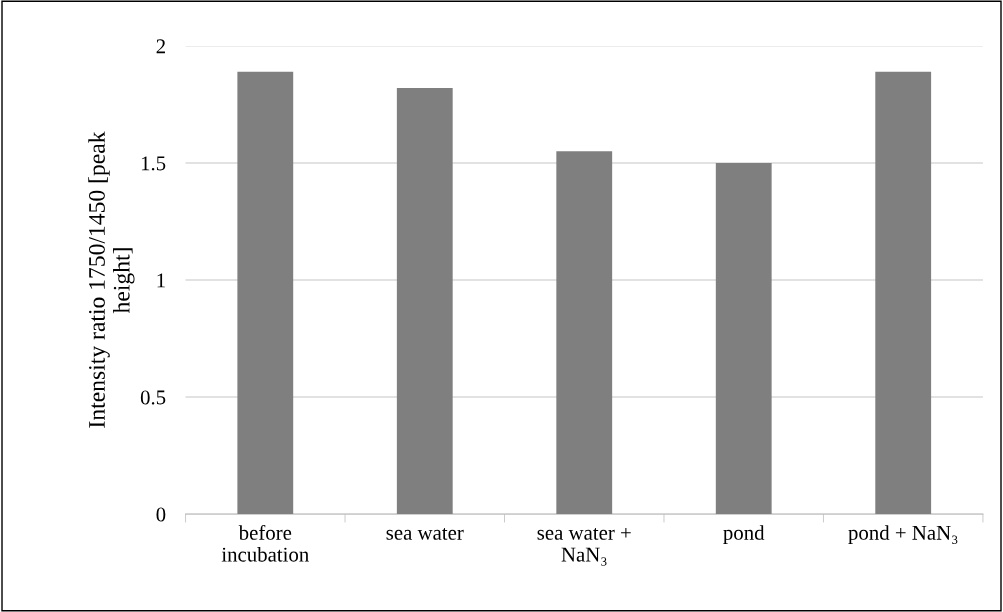 The image size is (1003, 612). Describe the element at coordinates (153, 163) in the screenshot. I see `y-tick-label: 1.5` at that location.